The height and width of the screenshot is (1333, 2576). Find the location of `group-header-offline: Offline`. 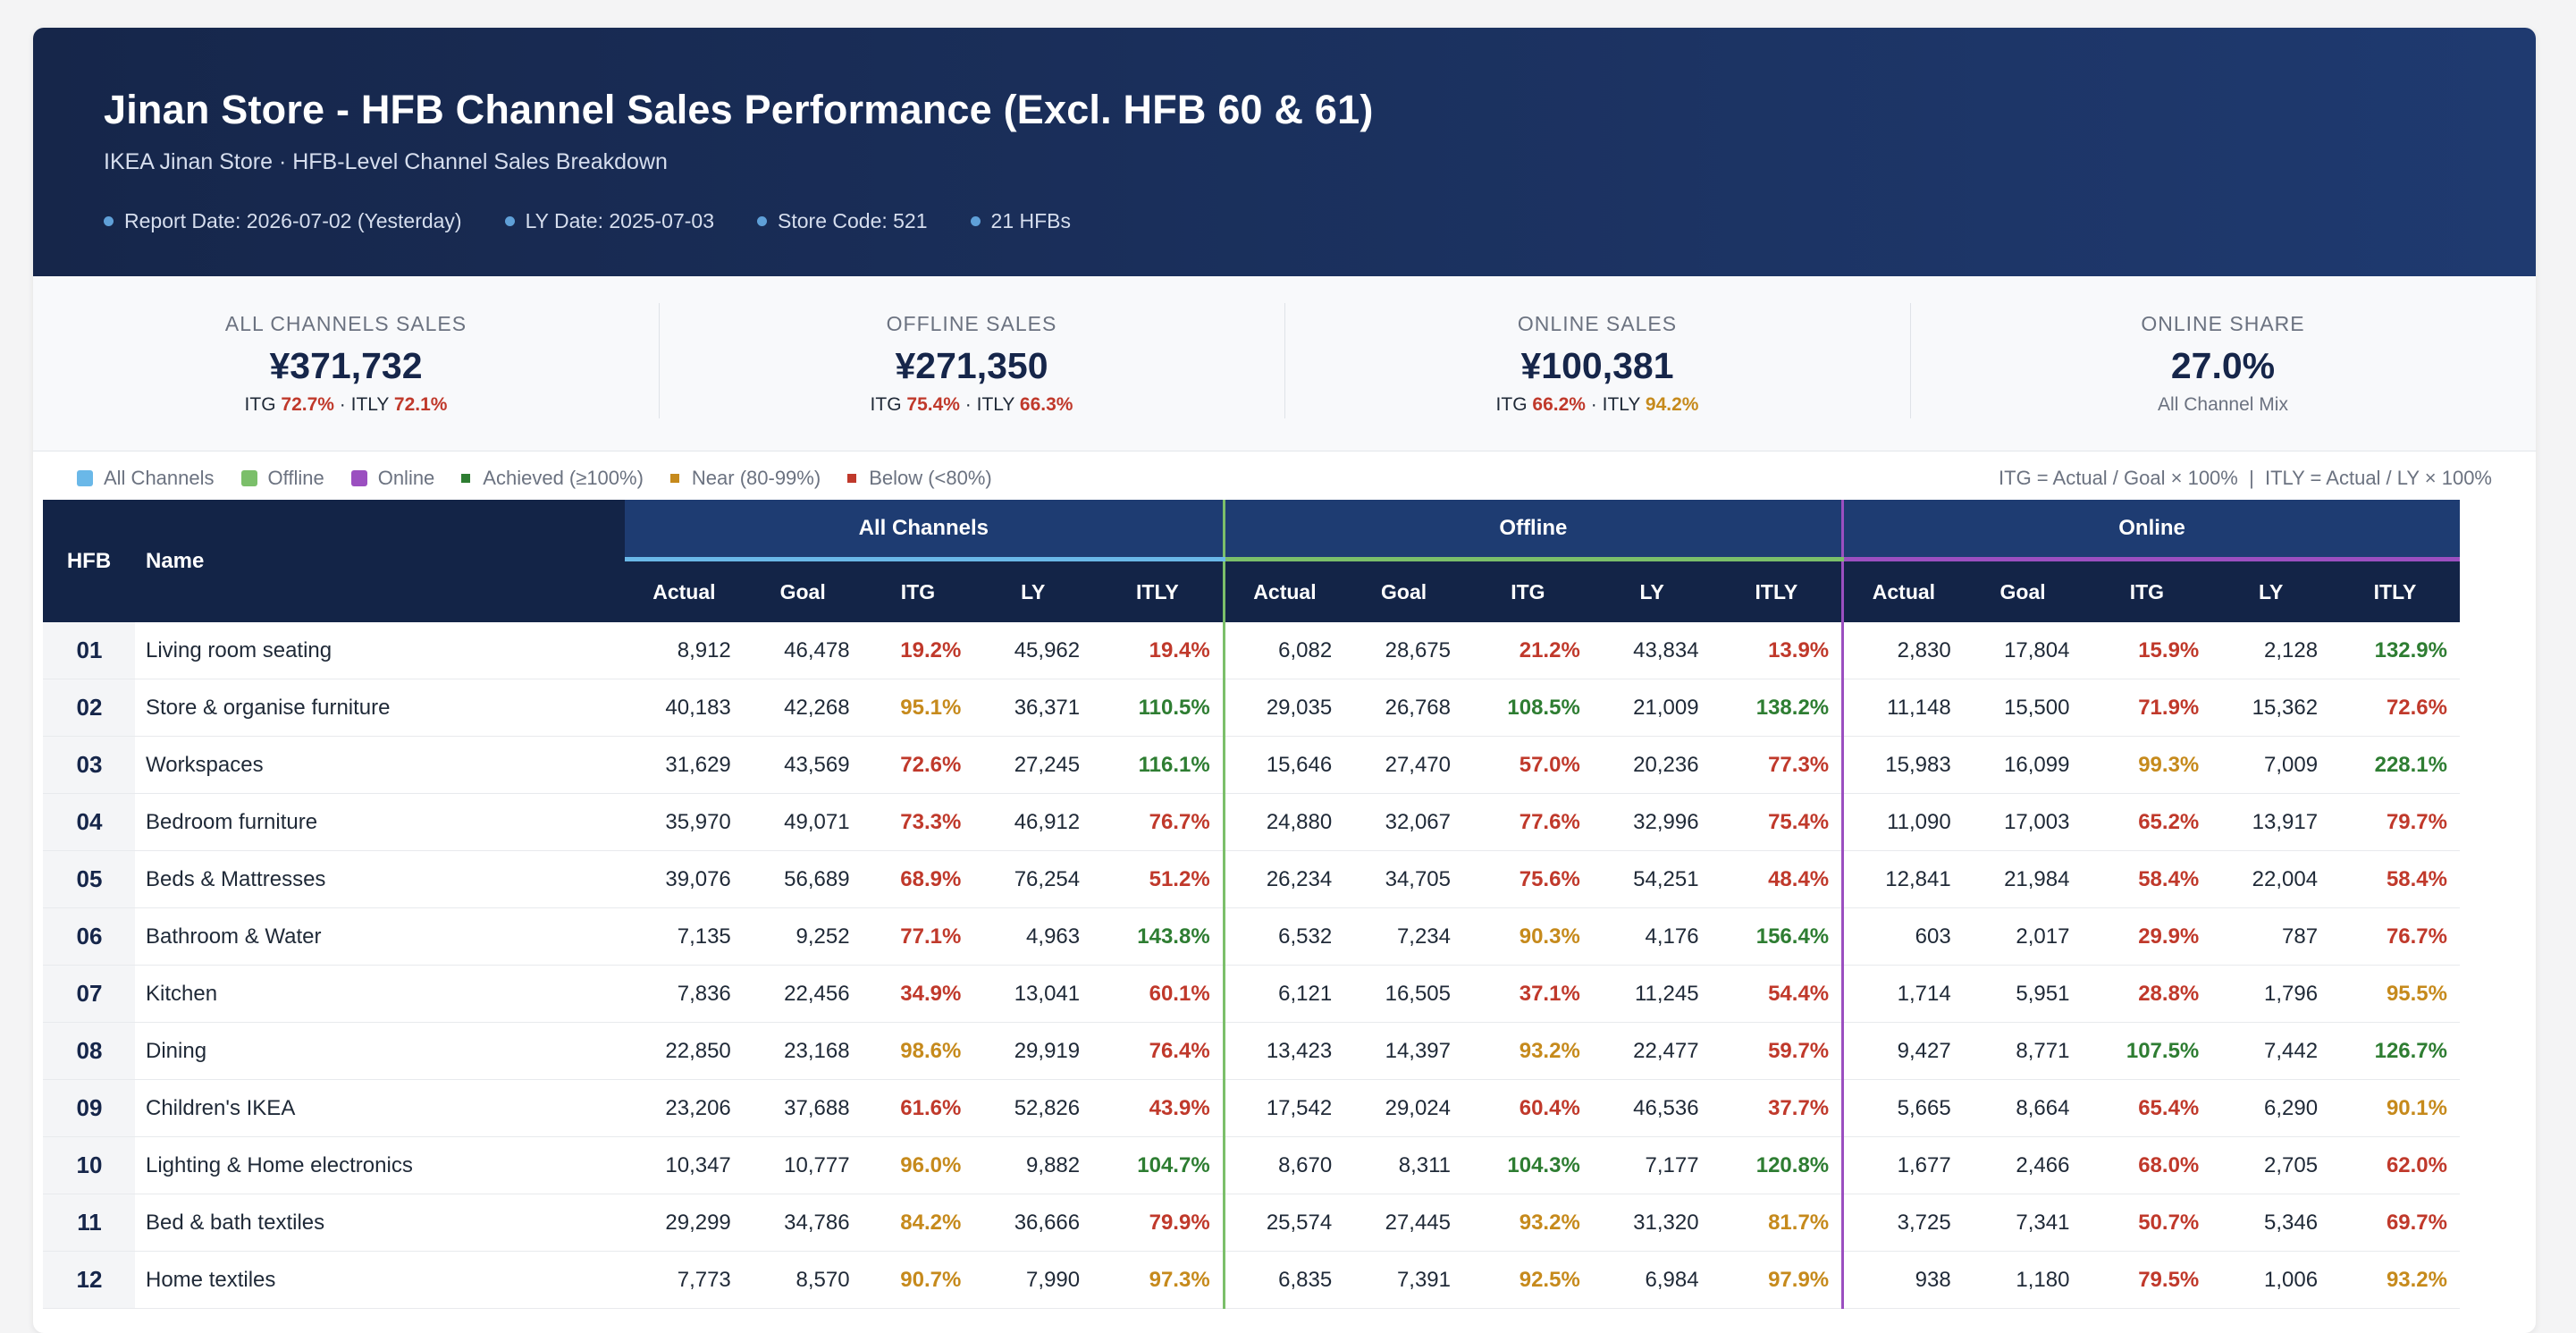

group-header-offline: Offline is located at coordinates (1533, 530).